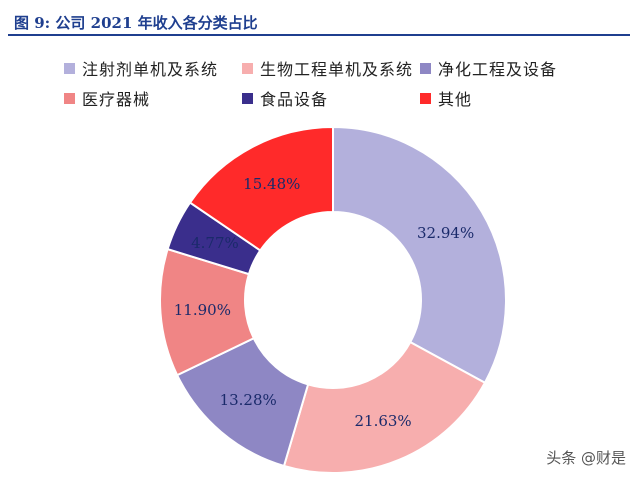  Describe the element at coordinates (498, 69) in the screenshot. I see `legend-label: 净化工程及设备` at that location.